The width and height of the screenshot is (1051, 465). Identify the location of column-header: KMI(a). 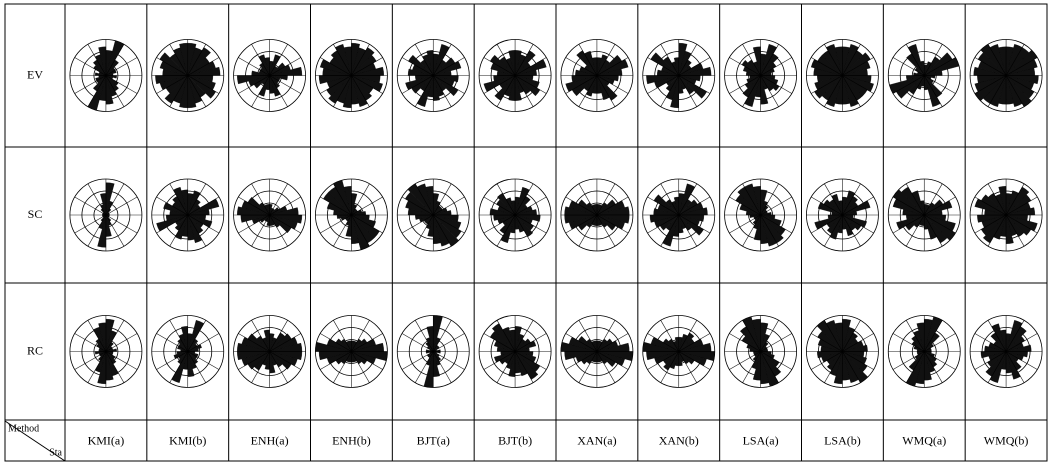
(106, 440).